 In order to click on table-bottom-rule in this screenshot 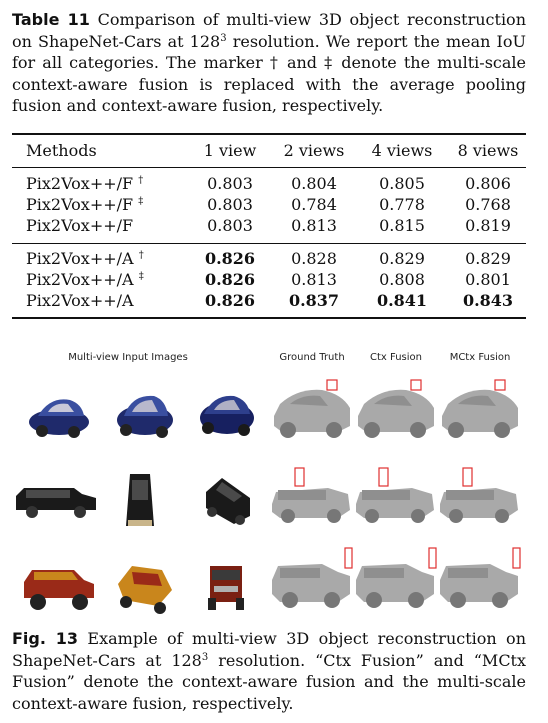, I will do `click(269, 318)`.